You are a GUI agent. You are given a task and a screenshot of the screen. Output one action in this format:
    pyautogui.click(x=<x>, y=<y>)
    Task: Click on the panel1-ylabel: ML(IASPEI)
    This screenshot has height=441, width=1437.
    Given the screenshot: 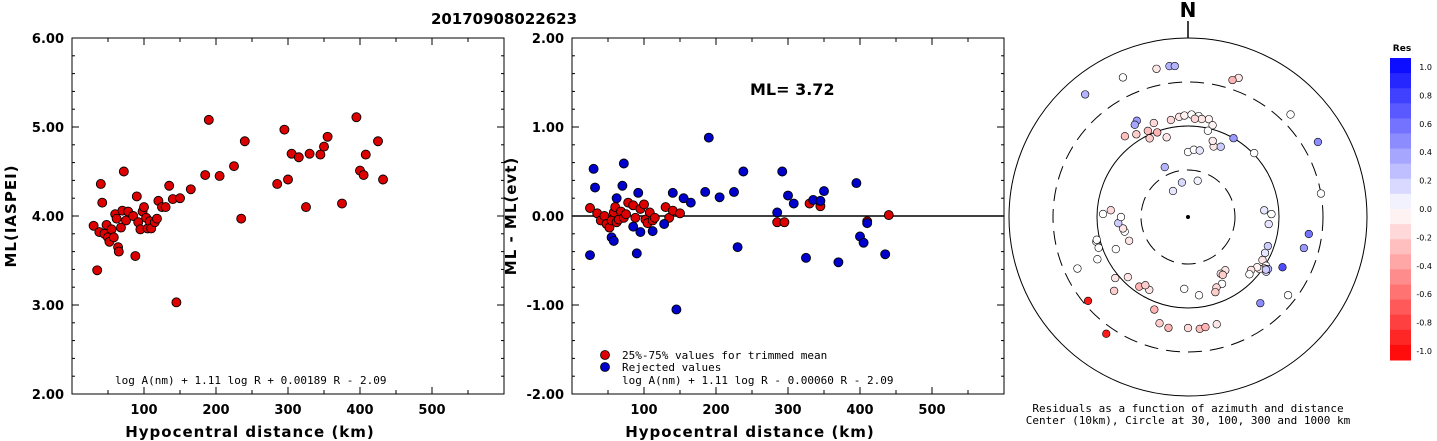 What is the action you would take?
    pyautogui.click(x=11, y=215)
    